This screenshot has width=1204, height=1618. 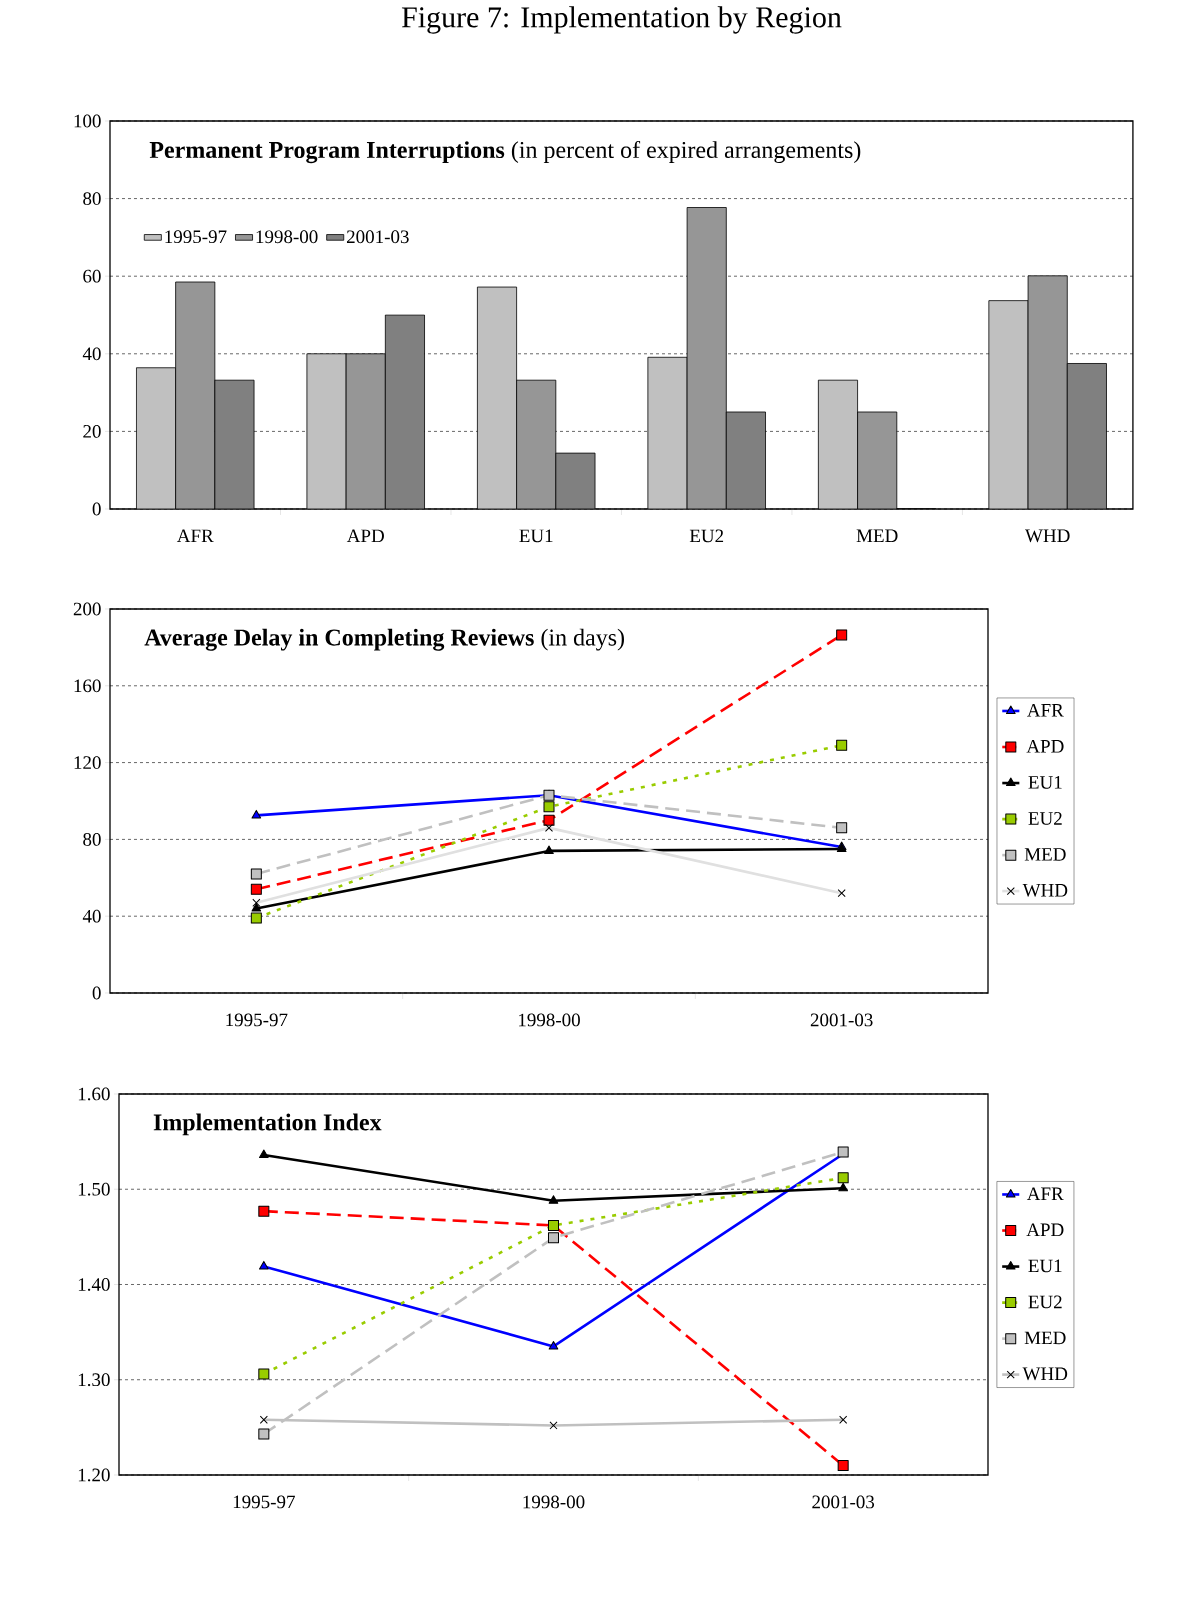 What do you see at coordinates (505, 152) in the screenshot?
I see `text: Permanent Program Interruptions (in percent of expired arrangements)` at bounding box center [505, 152].